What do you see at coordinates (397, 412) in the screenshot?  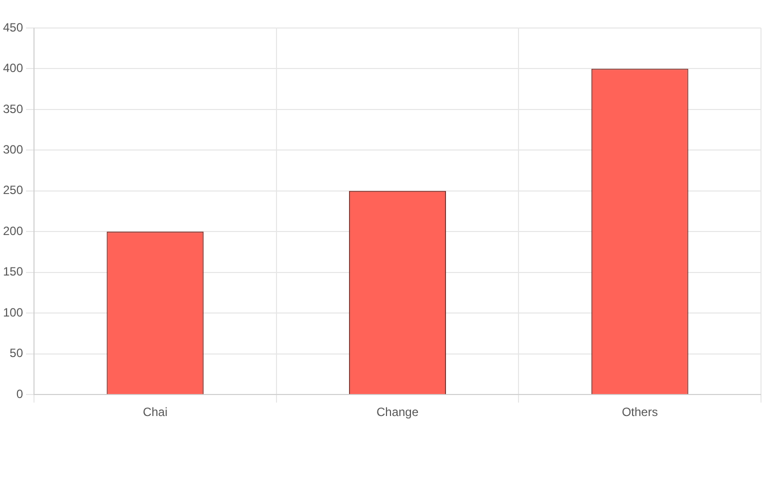 I see `x-tick-label: Change` at bounding box center [397, 412].